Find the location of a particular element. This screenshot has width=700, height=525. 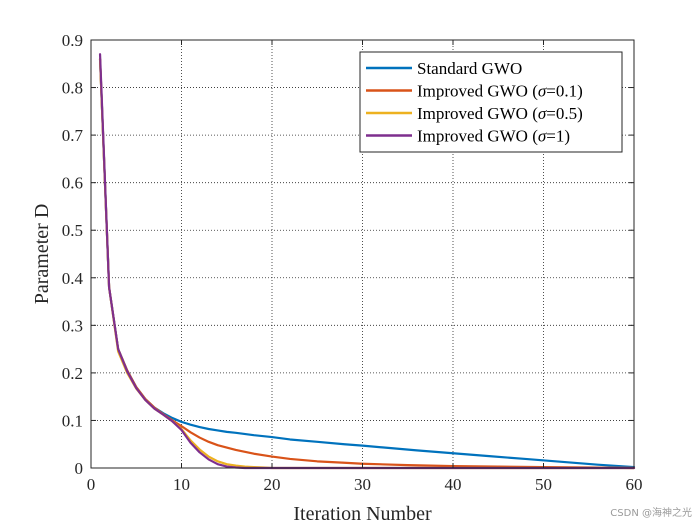

y-tick-label: 0.6 is located at coordinates (72, 183).